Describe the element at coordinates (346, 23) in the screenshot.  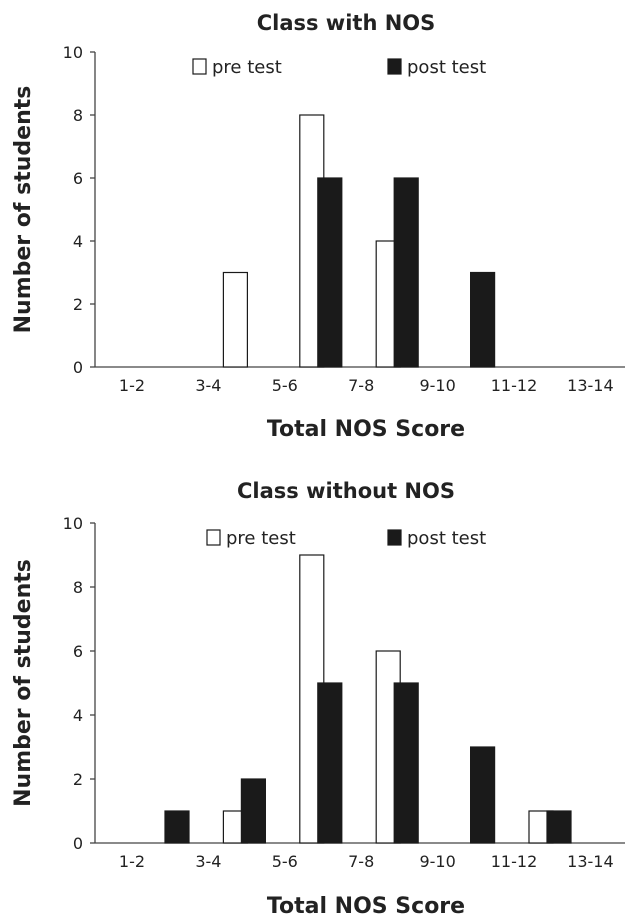
I see `chart-title: Class with NOS` at that location.